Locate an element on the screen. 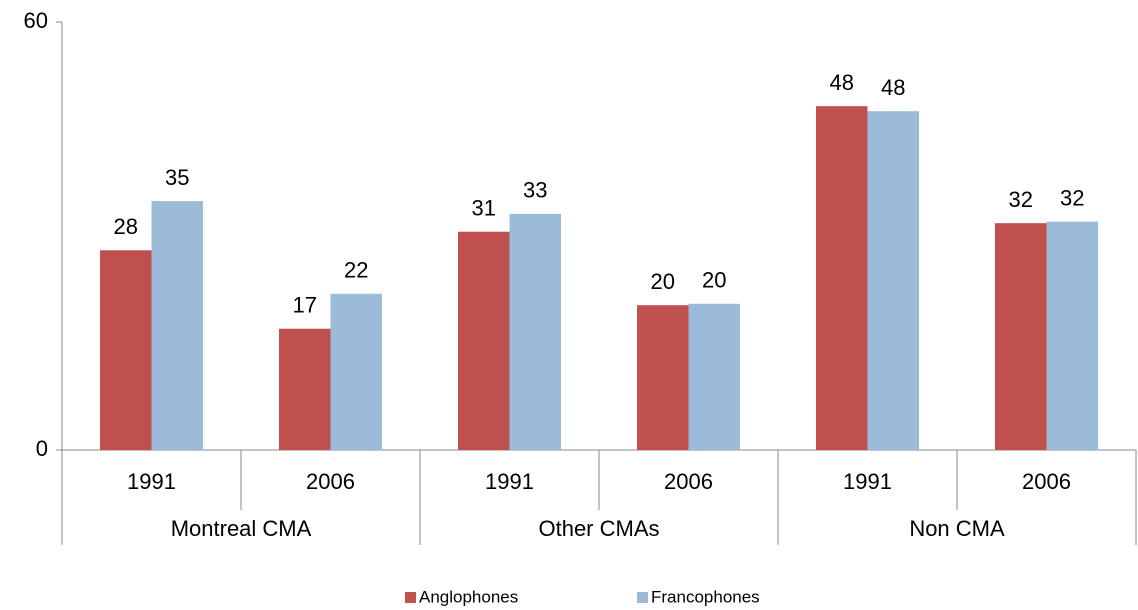 The height and width of the screenshot is (610, 1138). group-label: Other CMAs is located at coordinates (598, 528).